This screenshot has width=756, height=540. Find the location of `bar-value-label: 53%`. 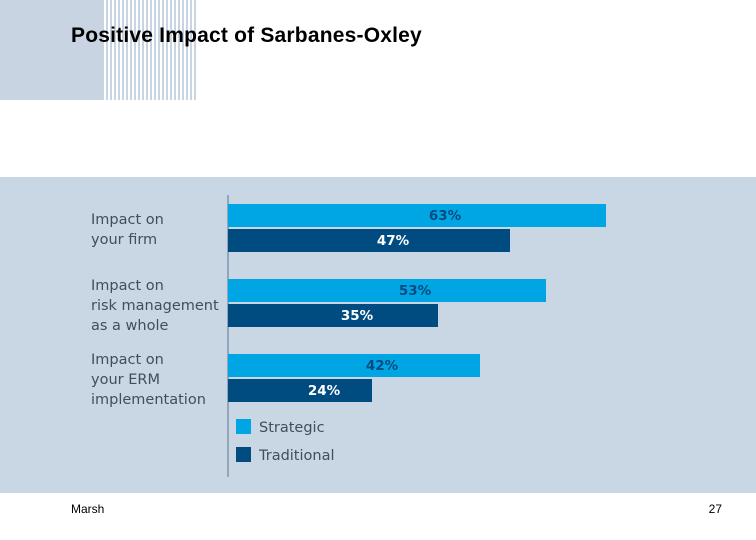

bar-value-label: 53% is located at coordinates (415, 291).